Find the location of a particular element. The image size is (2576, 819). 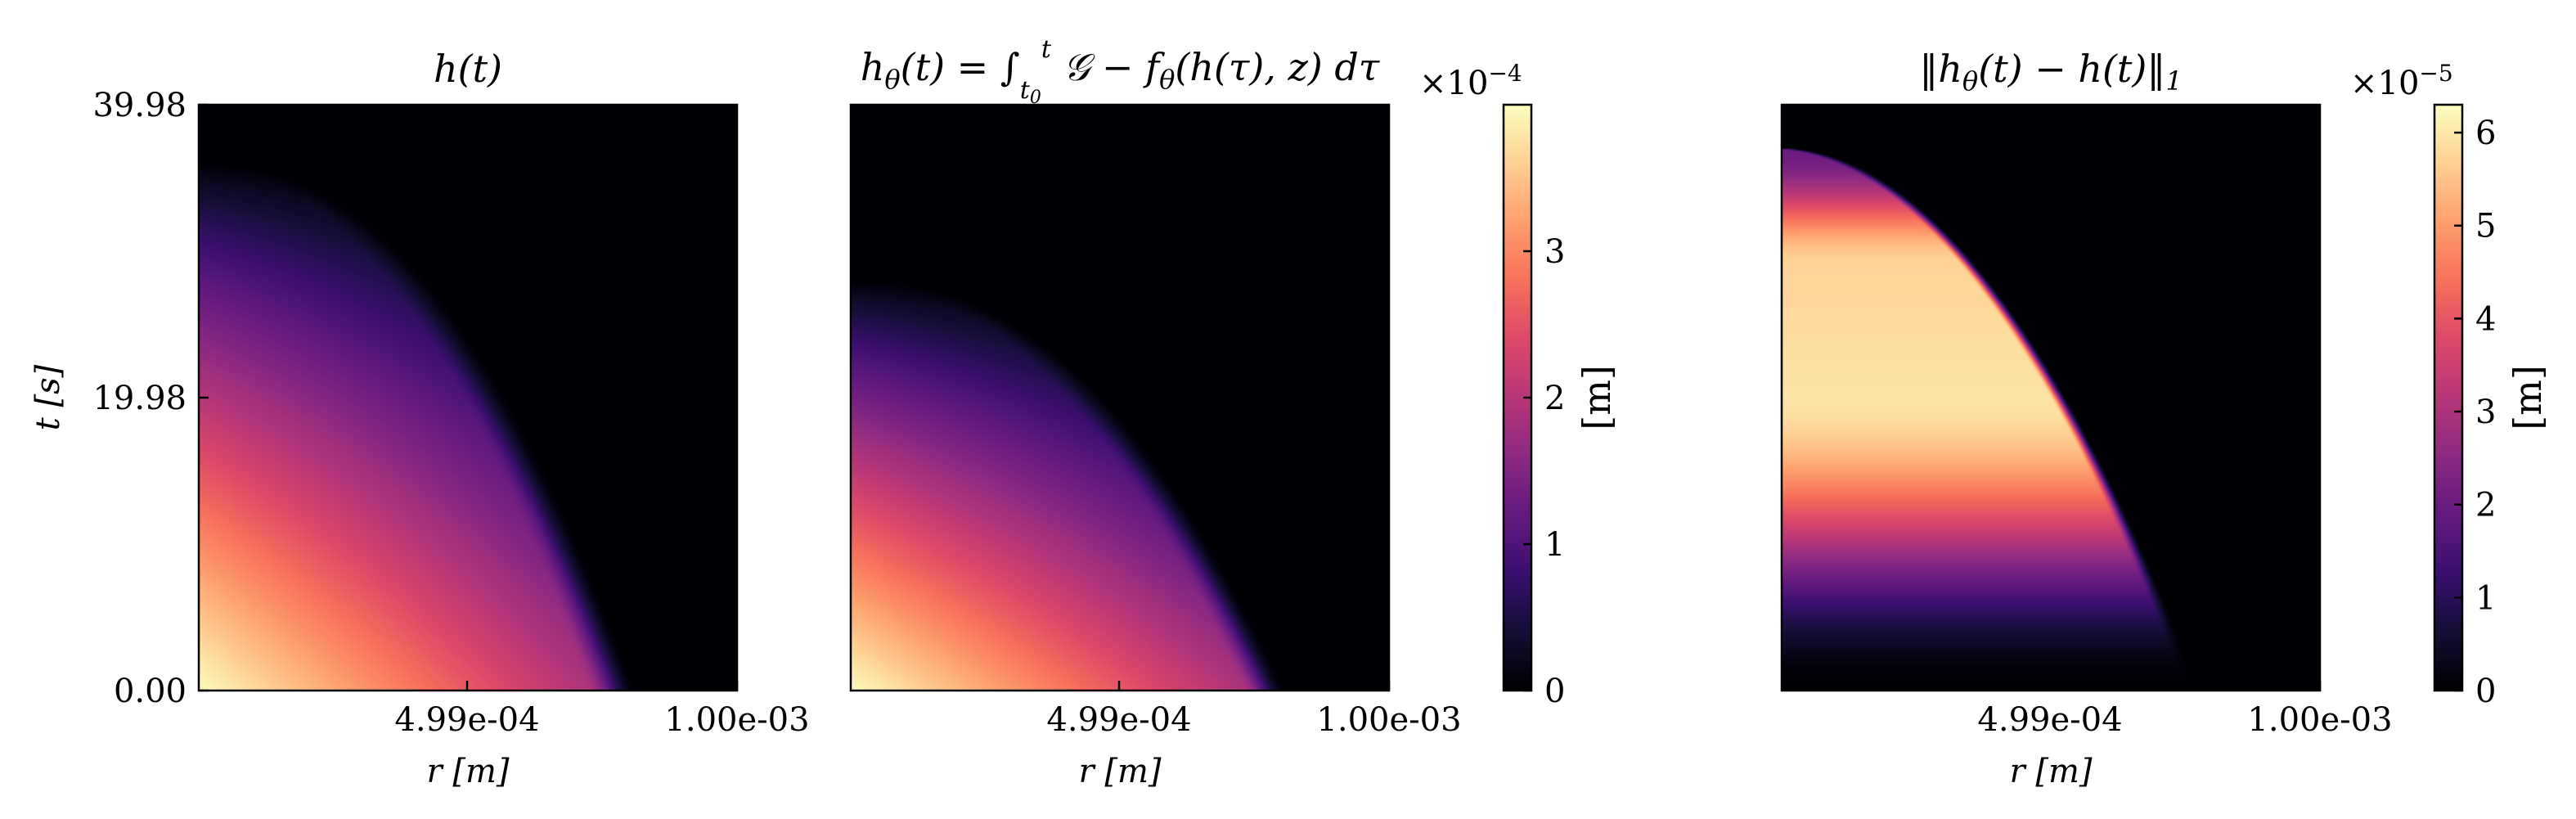

heatmap-h is located at coordinates (468, 398).